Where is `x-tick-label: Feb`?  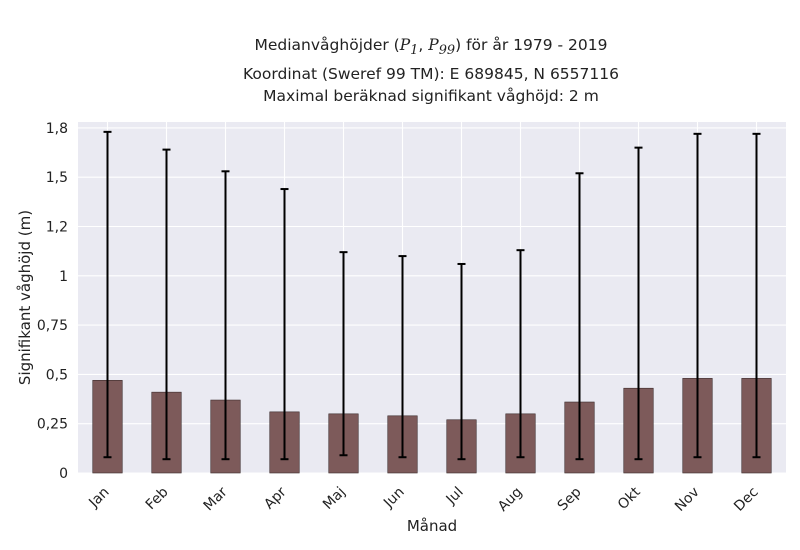
x-tick-label: Feb is located at coordinates (157, 498).